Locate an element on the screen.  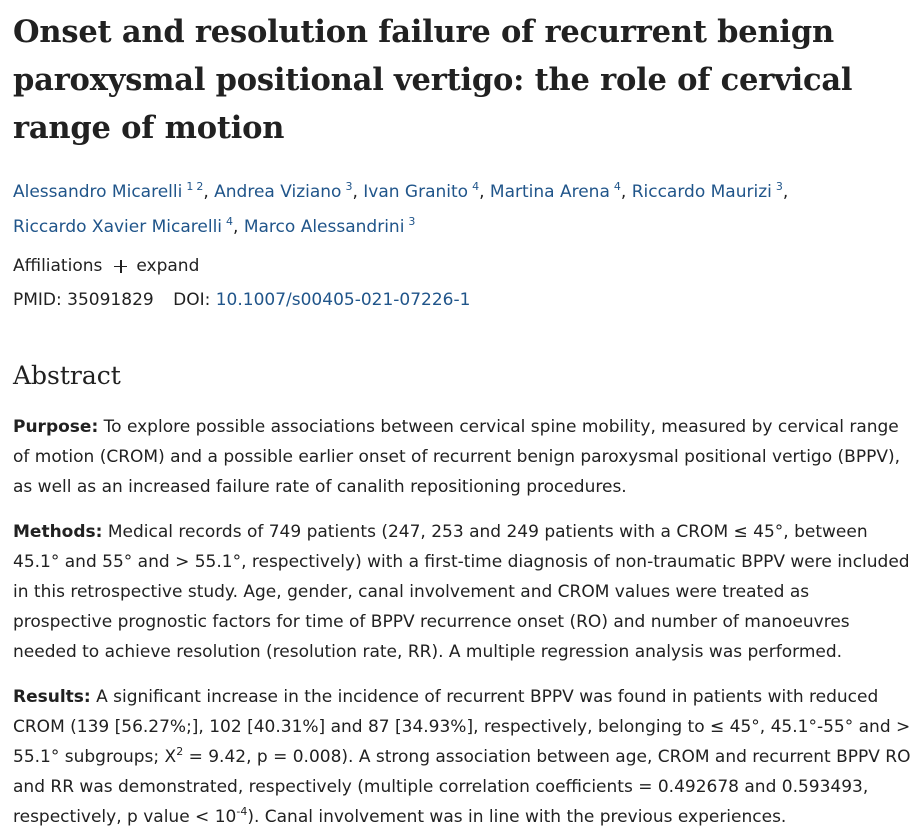
purpose-label: Purpose: is located at coordinates (56, 427).